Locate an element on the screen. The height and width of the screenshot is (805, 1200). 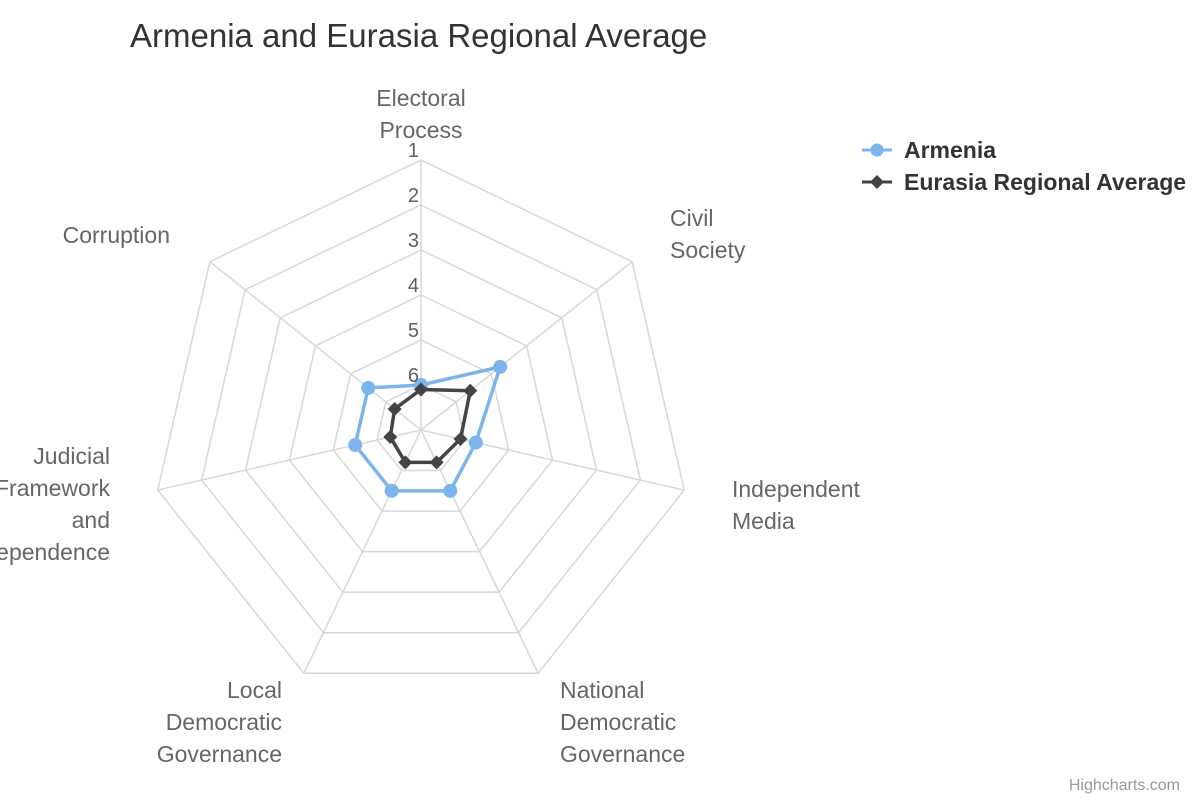
credits: Highcharts.com is located at coordinates (1124, 785).